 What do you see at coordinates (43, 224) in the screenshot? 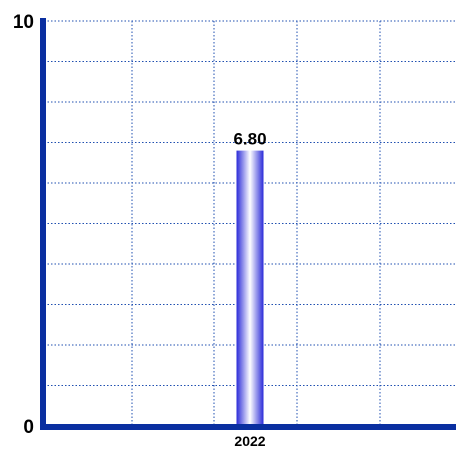
I see `y-axis` at bounding box center [43, 224].